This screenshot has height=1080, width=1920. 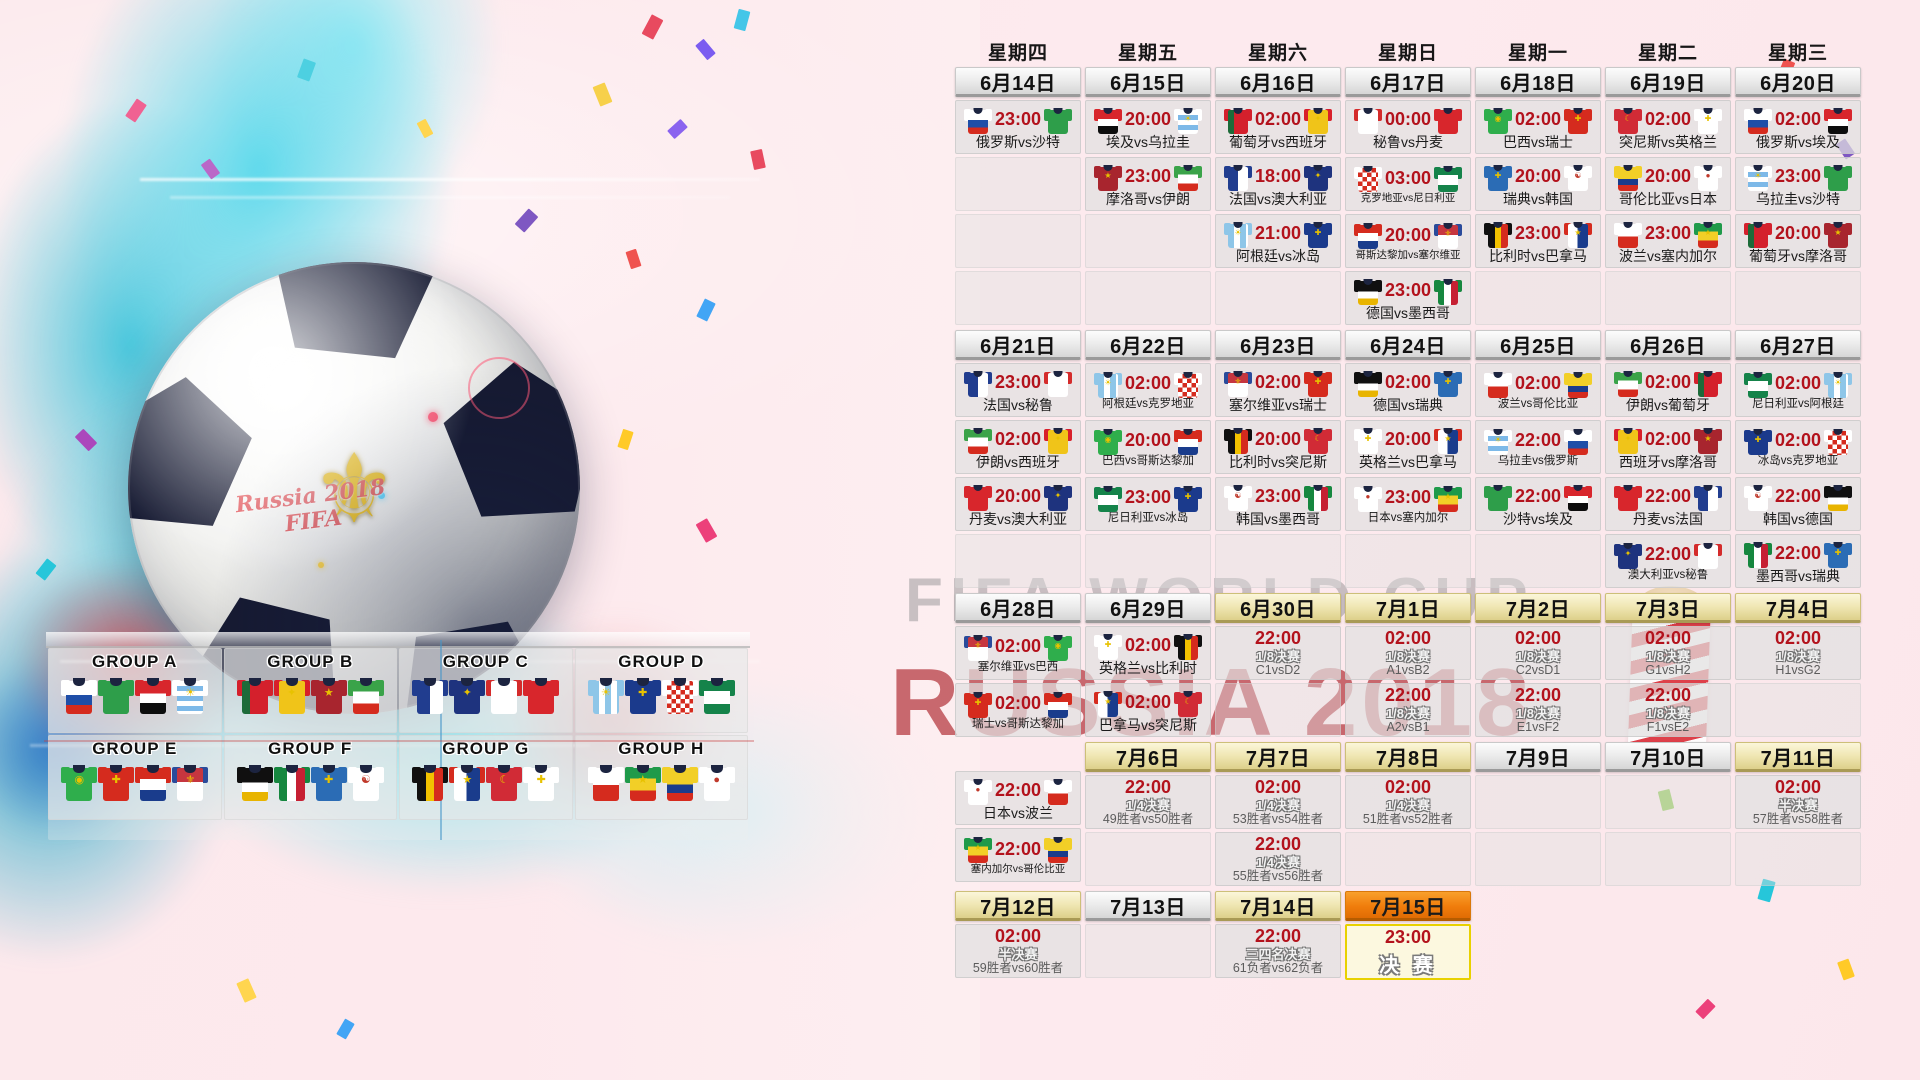 I want to click on match-cell: 02:00 ✦ 葡萄牙vs西班牙, so click(x=1278, y=127).